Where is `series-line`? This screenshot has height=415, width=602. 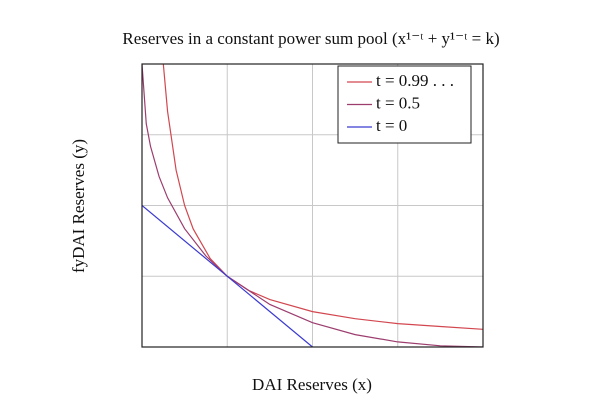 series-line is located at coordinates (227, 276).